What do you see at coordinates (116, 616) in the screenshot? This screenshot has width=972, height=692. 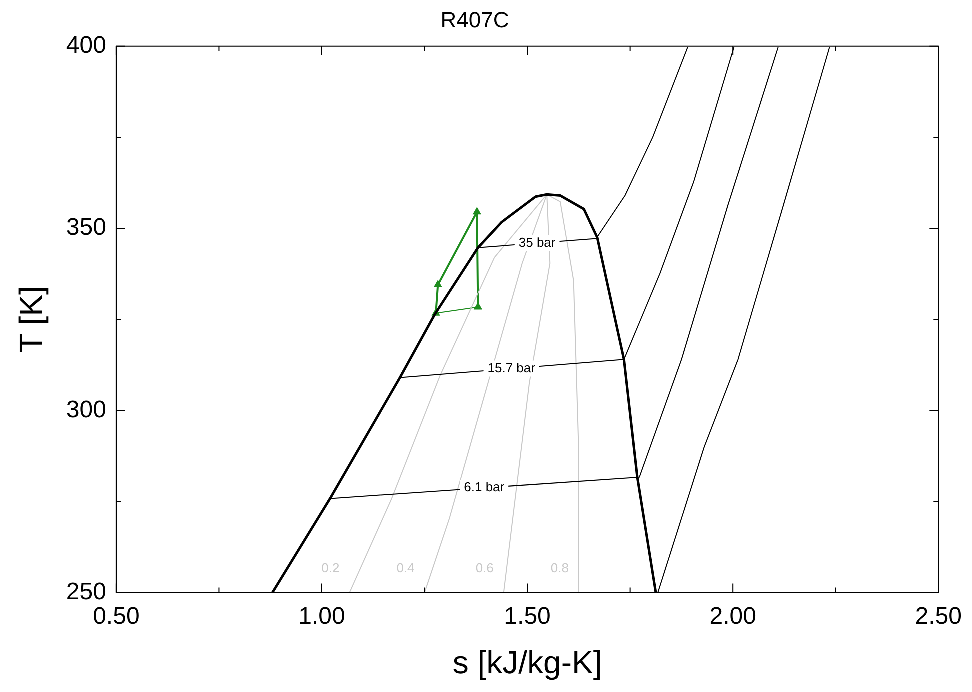 I see `x-tick-label: 0.50` at bounding box center [116, 616].